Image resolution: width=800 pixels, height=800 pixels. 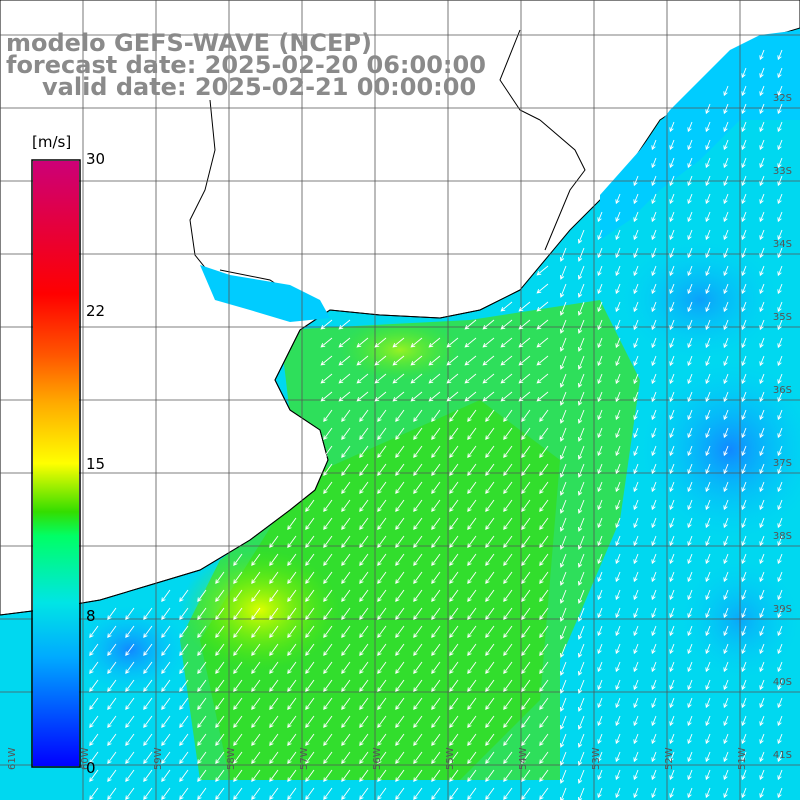 What do you see at coordinates (304, 758) in the screenshot?
I see `longitude-label: 57W` at bounding box center [304, 758].